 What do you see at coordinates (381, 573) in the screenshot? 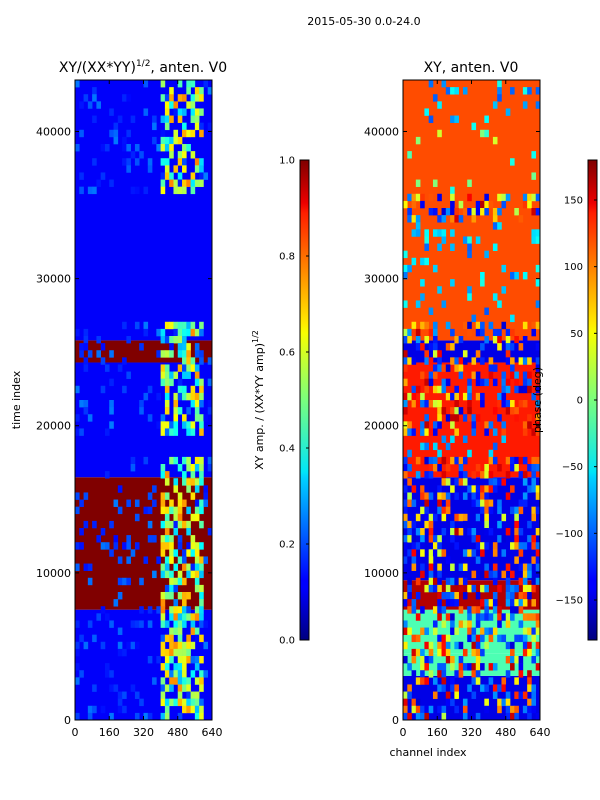
I see `phase-y-tick-label: 10000` at bounding box center [381, 573].